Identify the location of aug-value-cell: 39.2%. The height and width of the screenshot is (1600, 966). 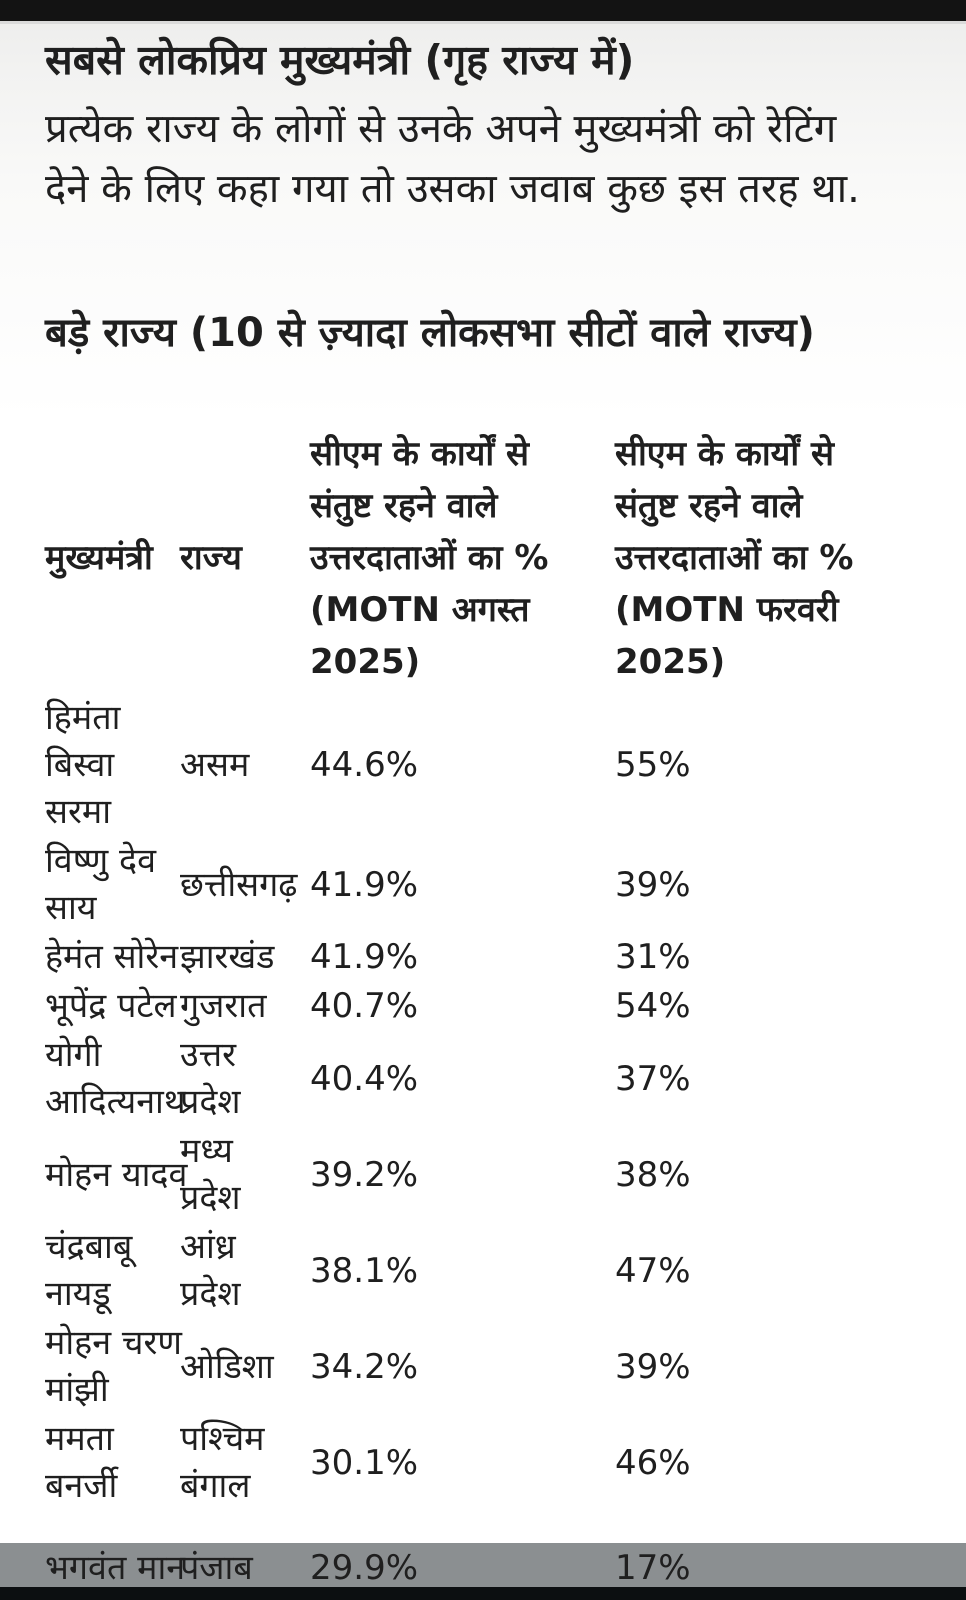
(364, 1174).